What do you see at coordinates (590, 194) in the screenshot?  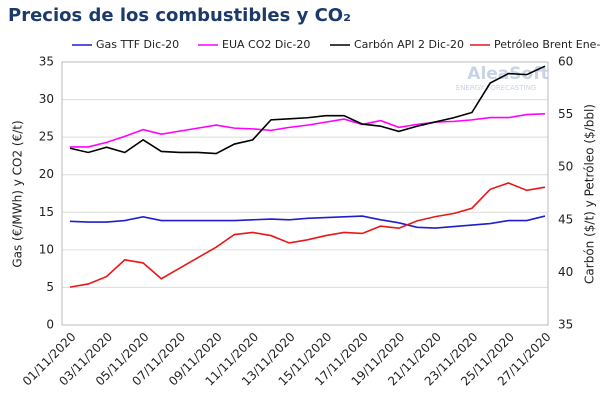 I see `y2-axis-label: Carbón ($/t) y Petróleo ($/bbl)` at bounding box center [590, 194].